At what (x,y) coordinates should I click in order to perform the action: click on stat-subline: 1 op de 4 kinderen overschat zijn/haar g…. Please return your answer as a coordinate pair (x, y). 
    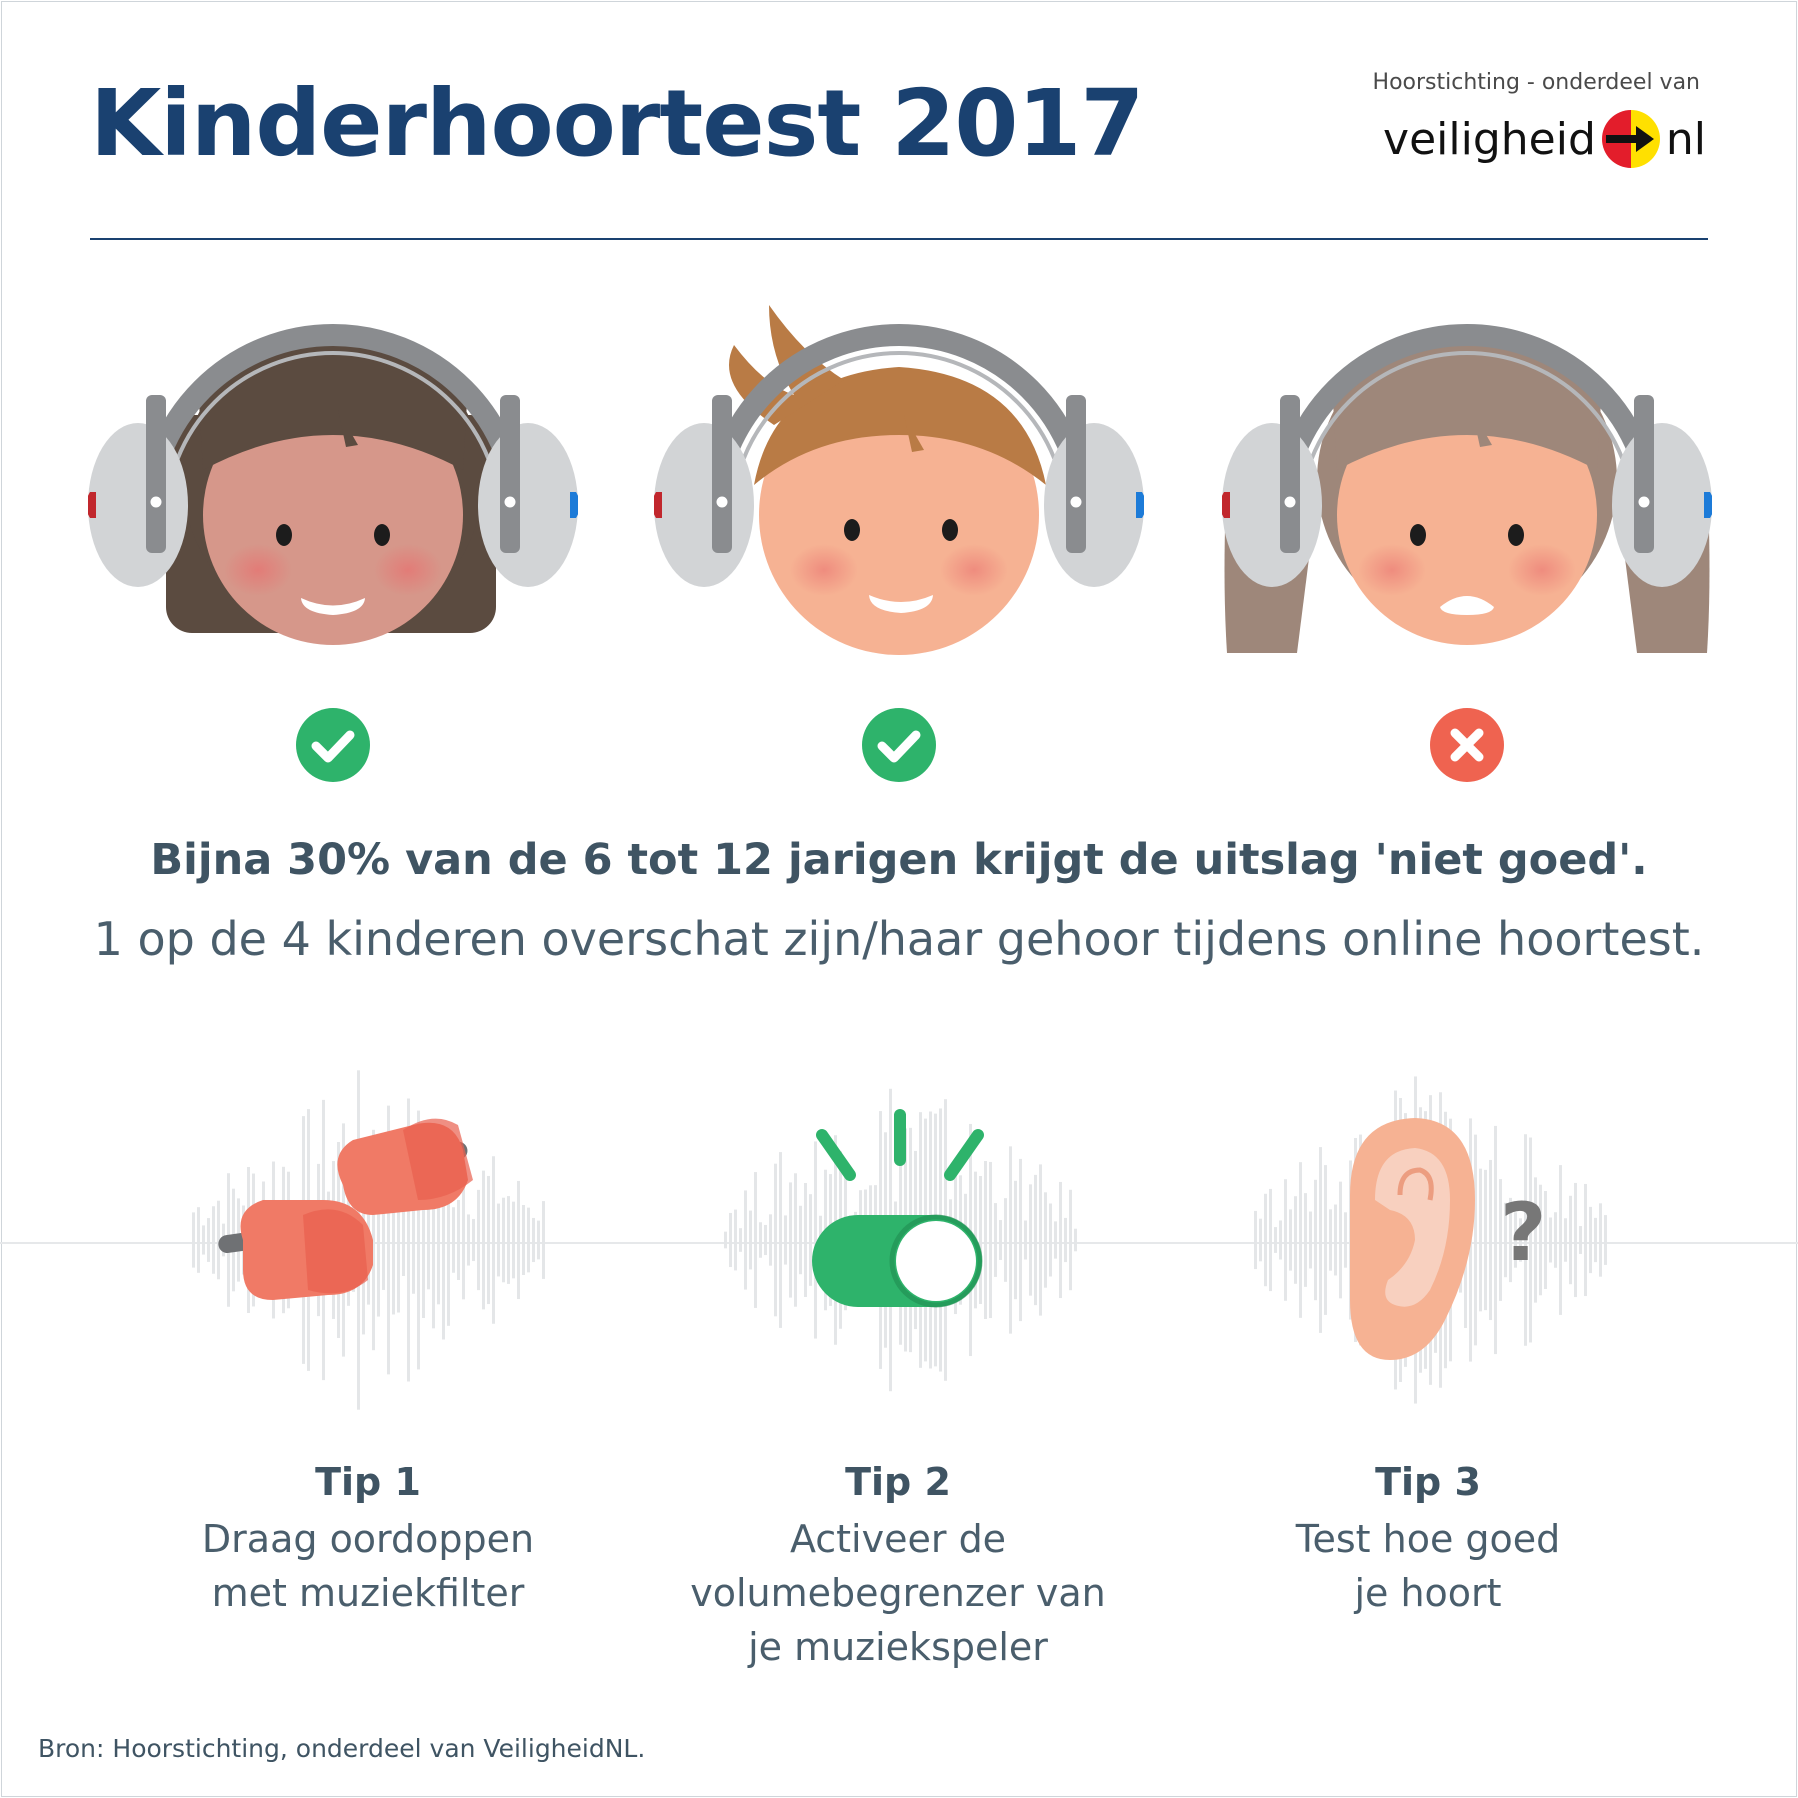
    Looking at the image, I should click on (899, 939).